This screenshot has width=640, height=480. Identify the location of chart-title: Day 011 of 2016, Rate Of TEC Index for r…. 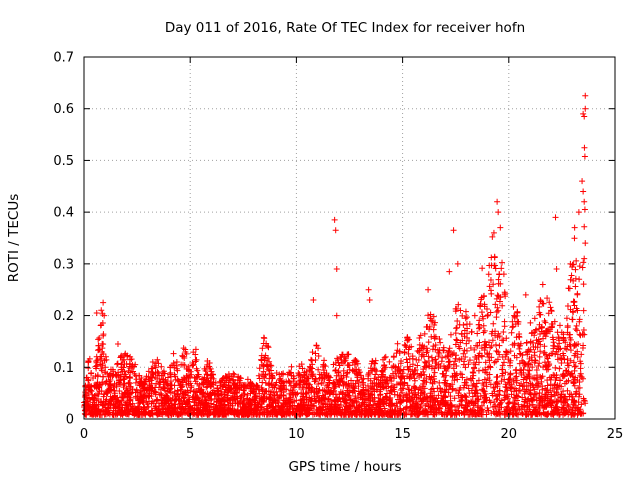
(345, 28).